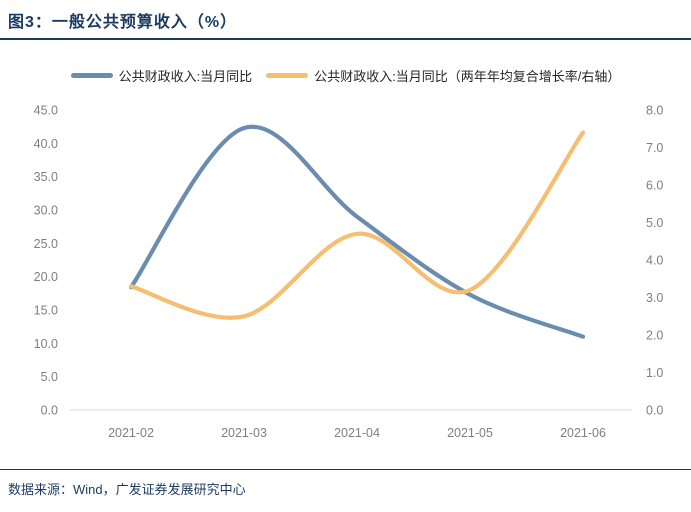 This screenshot has height=512, width=691. Describe the element at coordinates (654, 298) in the screenshot. I see `y-axis-right-tick-label: 3.0` at that location.